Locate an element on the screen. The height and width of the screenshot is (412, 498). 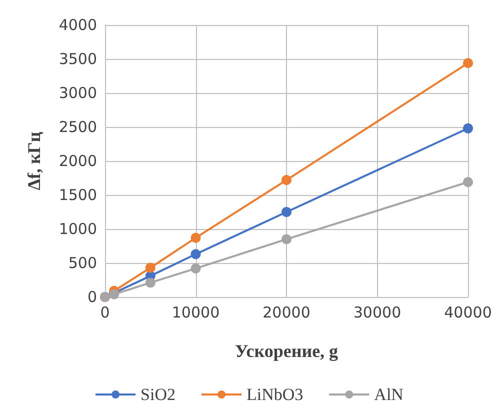
y-tick-label: 2000 is located at coordinates (77, 161).